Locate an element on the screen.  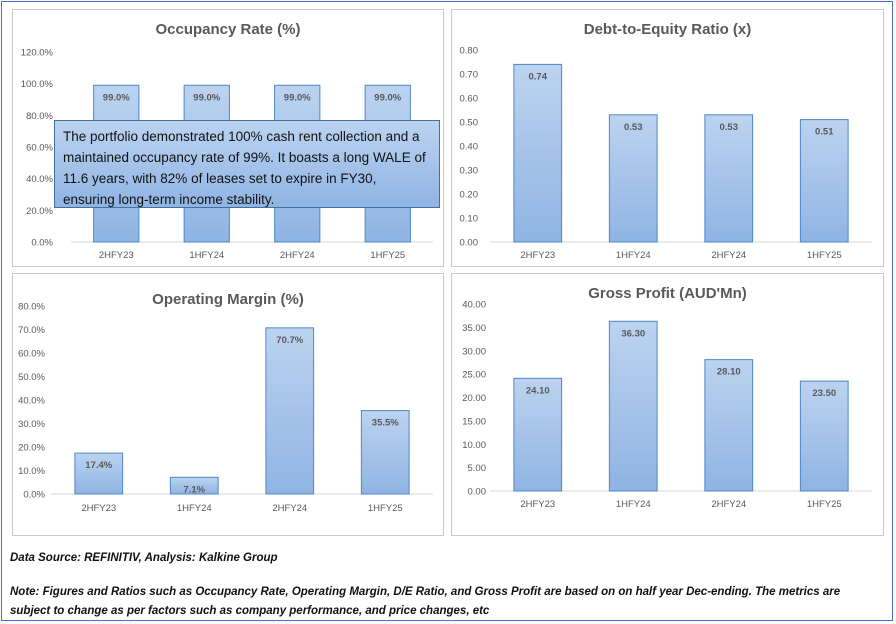
y-tick-label: 30.00 is located at coordinates (474, 351).